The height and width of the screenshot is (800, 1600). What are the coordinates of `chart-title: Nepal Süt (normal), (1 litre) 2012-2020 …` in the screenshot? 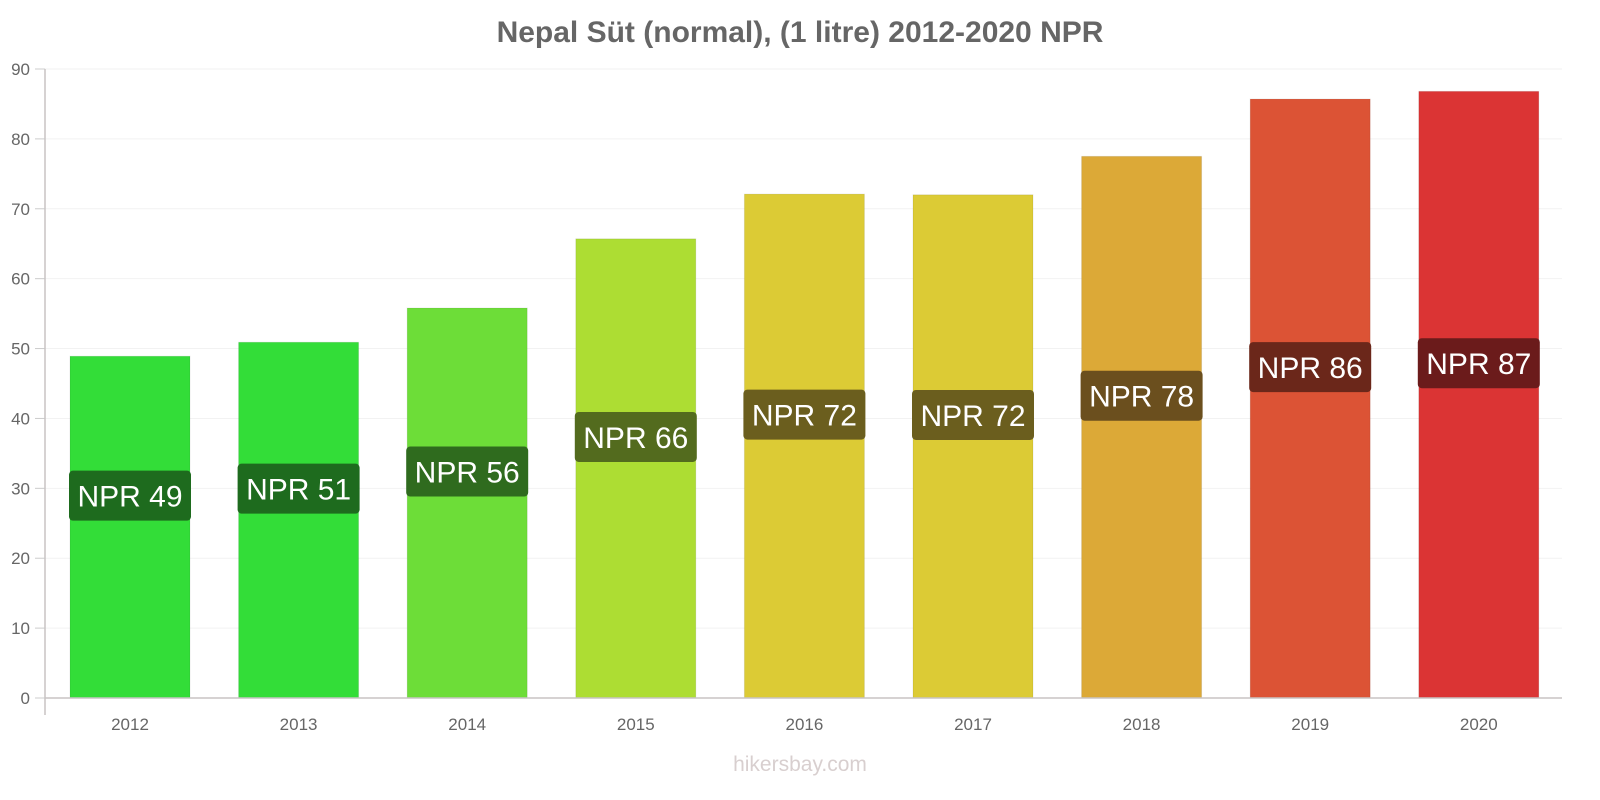 It's located at (800, 32).